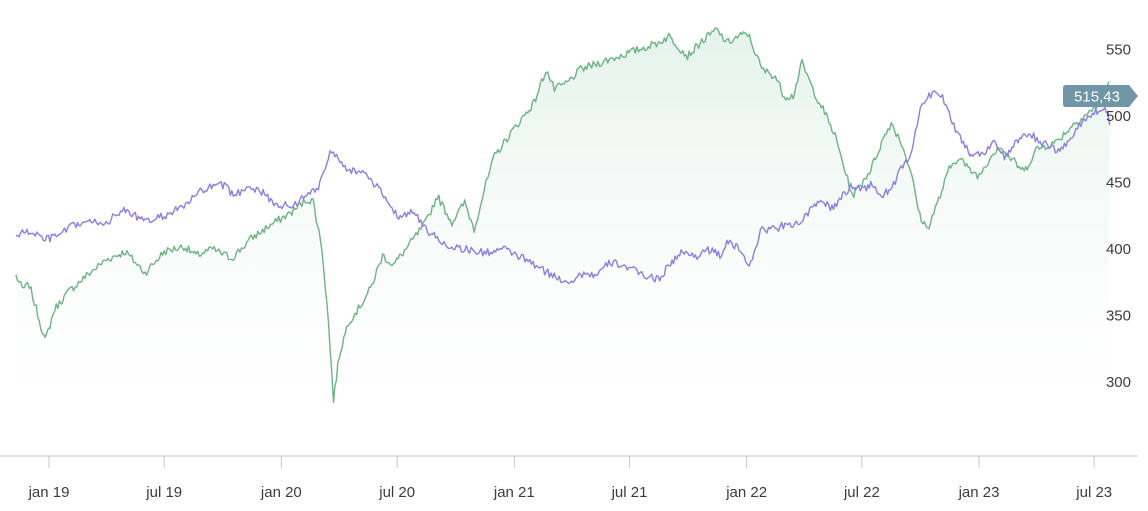 The height and width of the screenshot is (511, 1148). Describe the element at coordinates (979, 492) in the screenshot. I see `x-tick-label: jan 23` at that location.